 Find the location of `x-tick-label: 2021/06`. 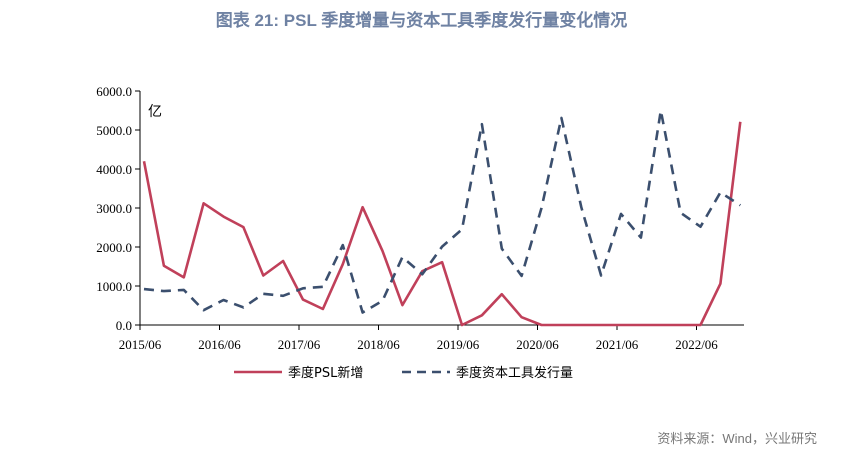

x-tick-label: 2021/06 is located at coordinates (617, 344).